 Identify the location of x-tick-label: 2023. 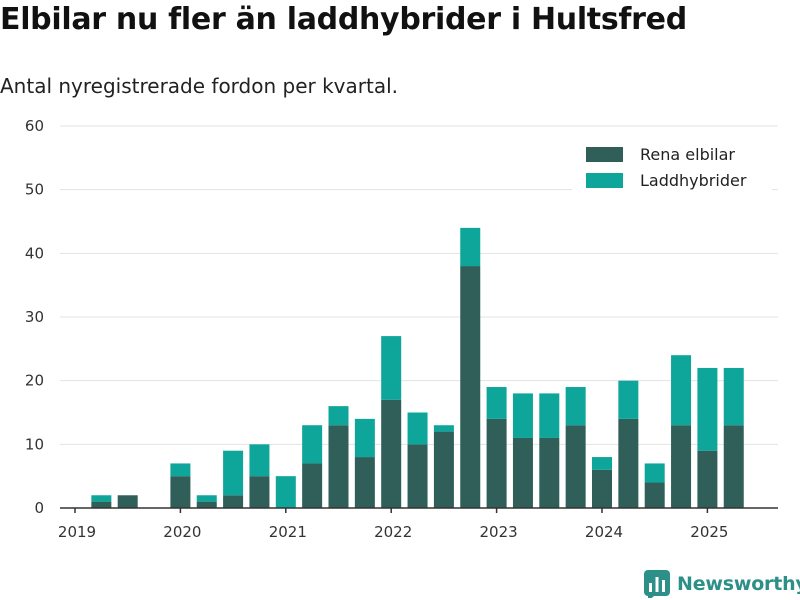
(499, 532).